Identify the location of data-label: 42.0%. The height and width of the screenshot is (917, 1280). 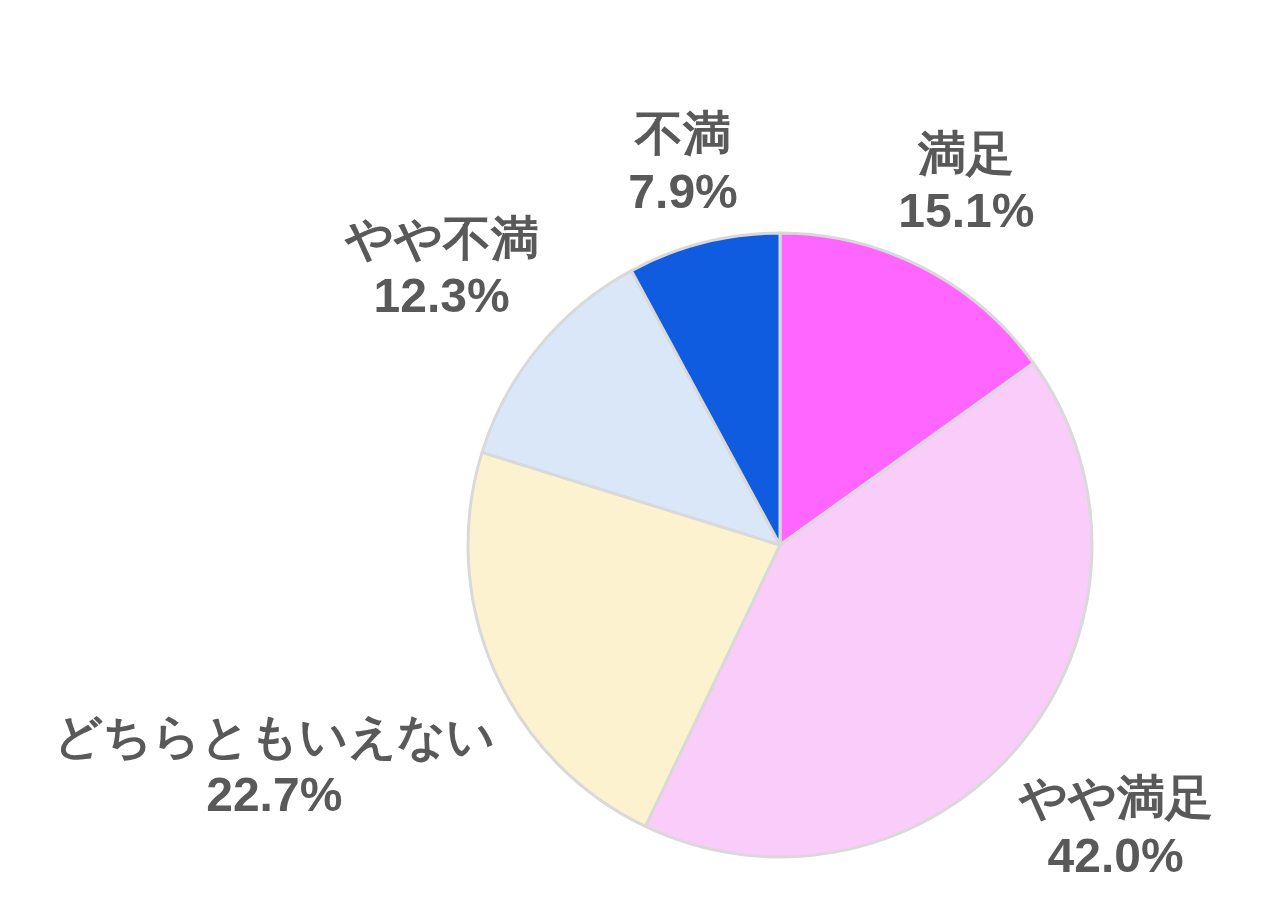
(1115, 855).